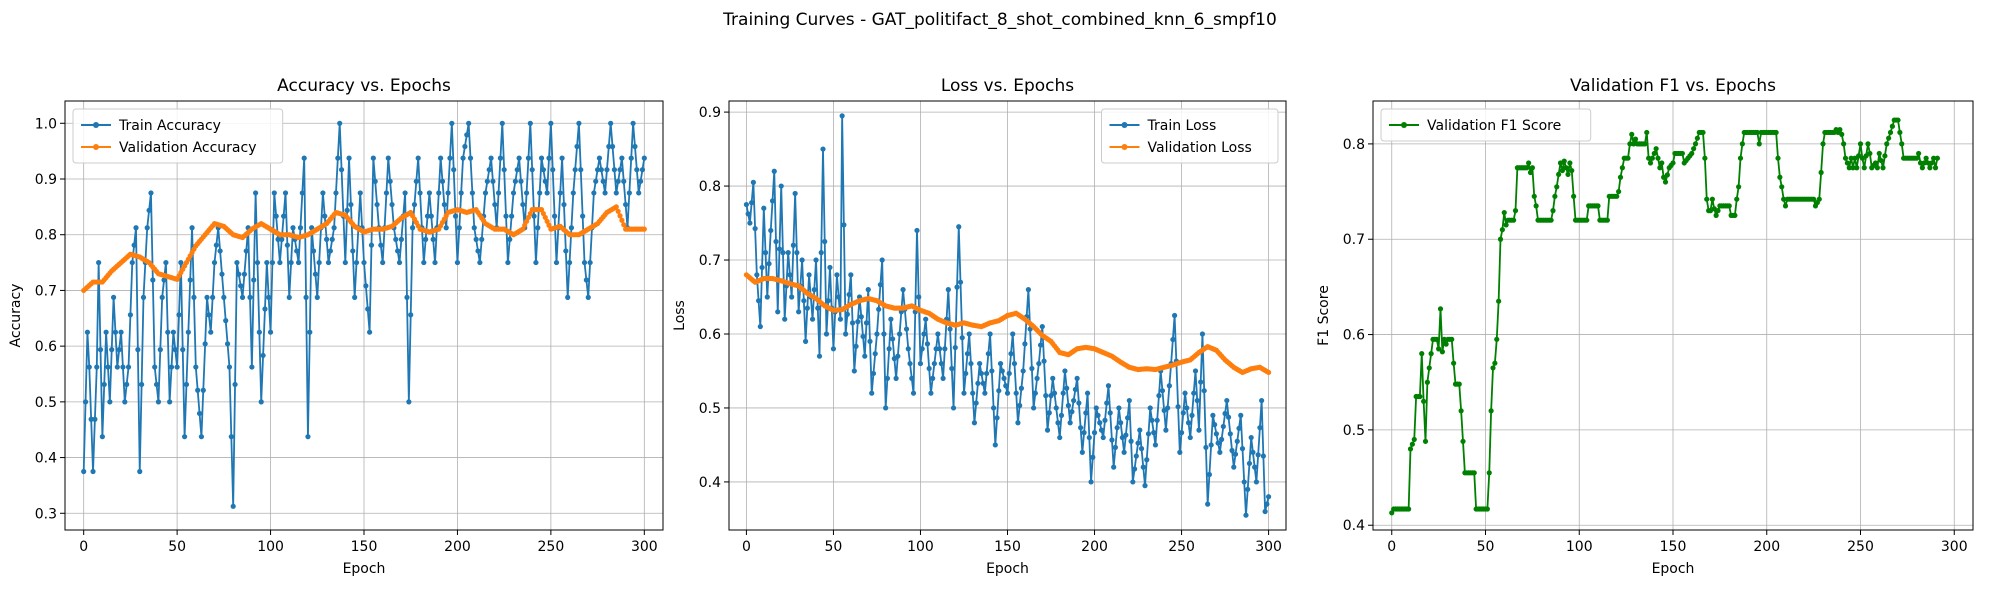 Image resolution: width=2000 pixels, height=600 pixels. Describe the element at coordinates (46, 236) in the screenshot. I see `y-tick-label: 0.8` at that location.